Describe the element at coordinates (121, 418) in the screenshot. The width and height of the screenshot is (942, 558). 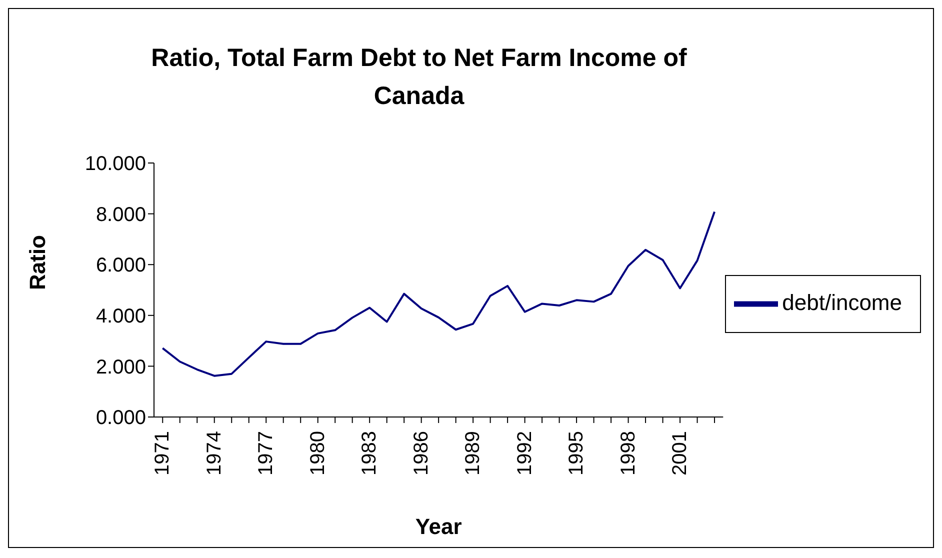
I see `y-tick-label: 0.000` at that location.